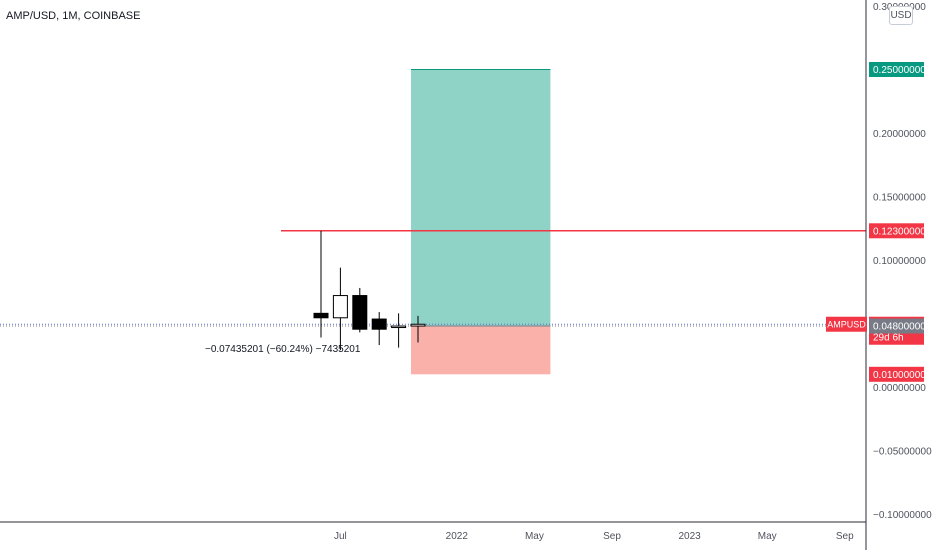 The width and height of the screenshot is (932, 550). I want to click on y-tick-label: 0.15000000, so click(899, 198).